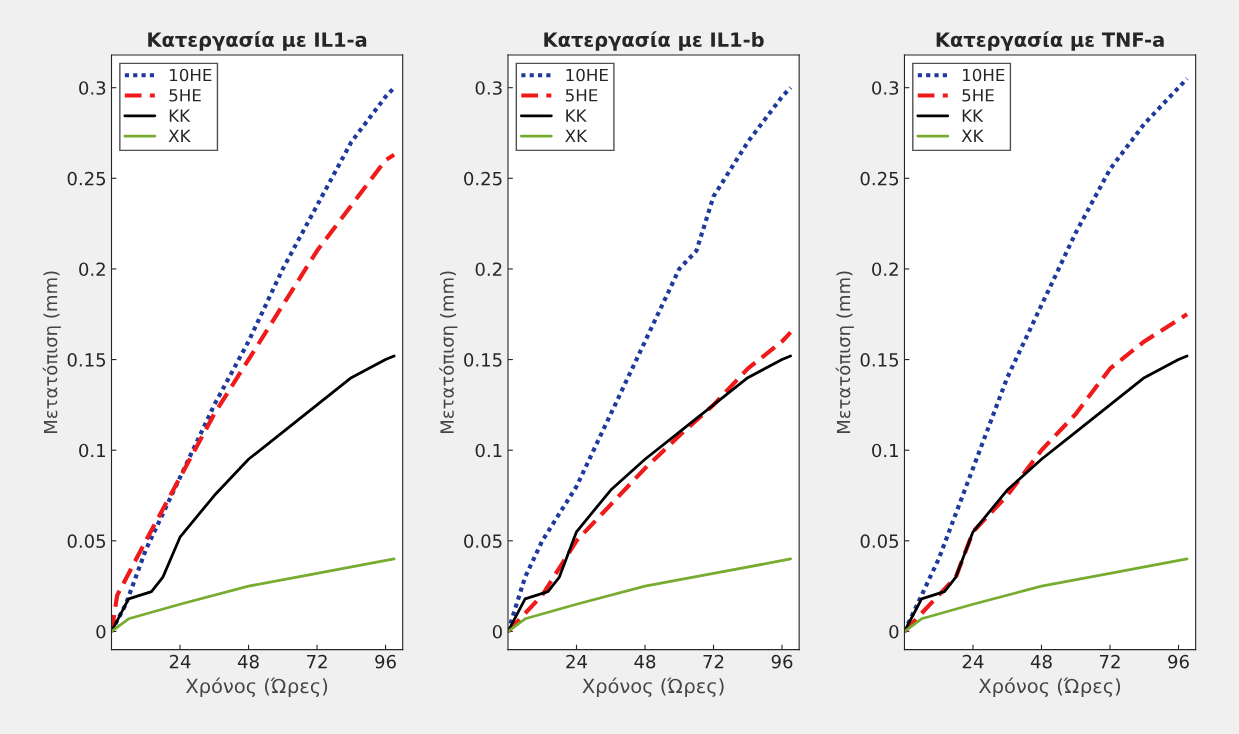 The image size is (1239, 734). What do you see at coordinates (654, 41) in the screenshot?
I see `chart-title: Κατεργασία με IL1-b` at bounding box center [654, 41].